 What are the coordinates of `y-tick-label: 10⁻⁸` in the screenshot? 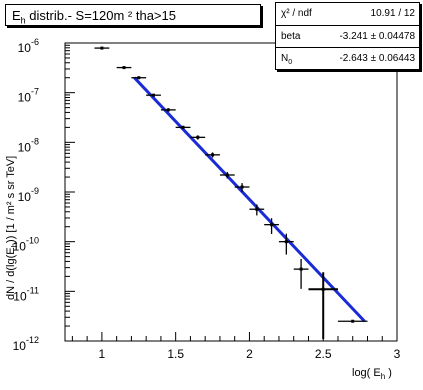 It's located at (28, 145).